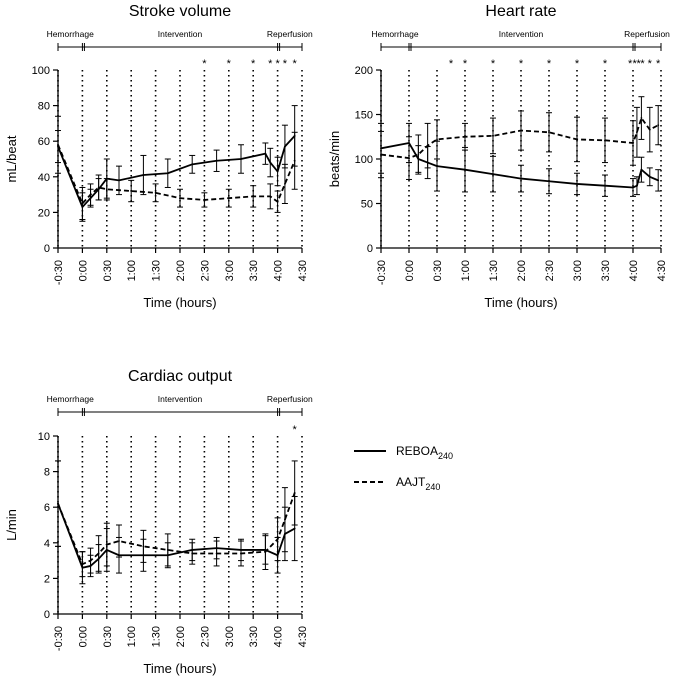 The image size is (678, 680). I want to click on x-tick-label: 2:30, so click(205, 270).